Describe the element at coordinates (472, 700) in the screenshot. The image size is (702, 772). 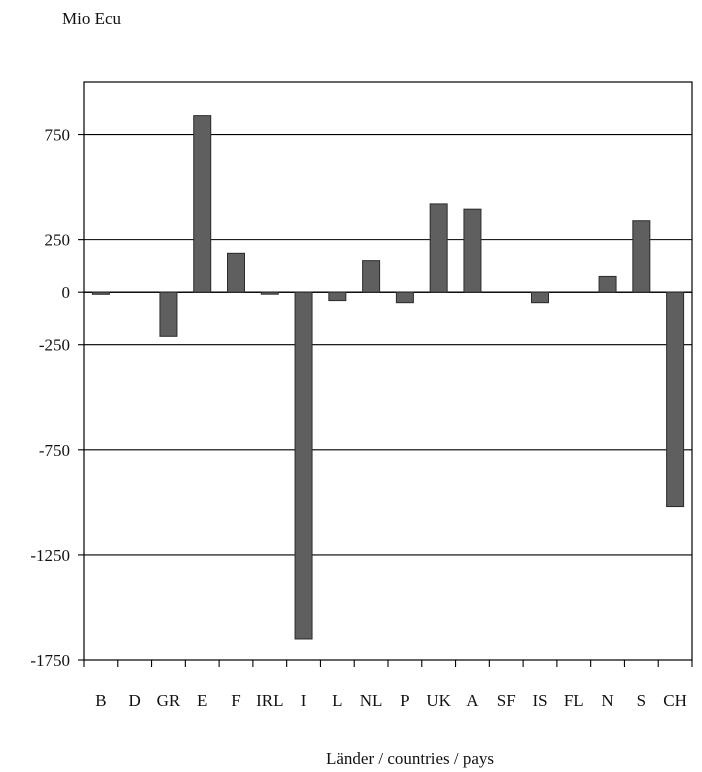
I see `x-tick-label: A` at that location.